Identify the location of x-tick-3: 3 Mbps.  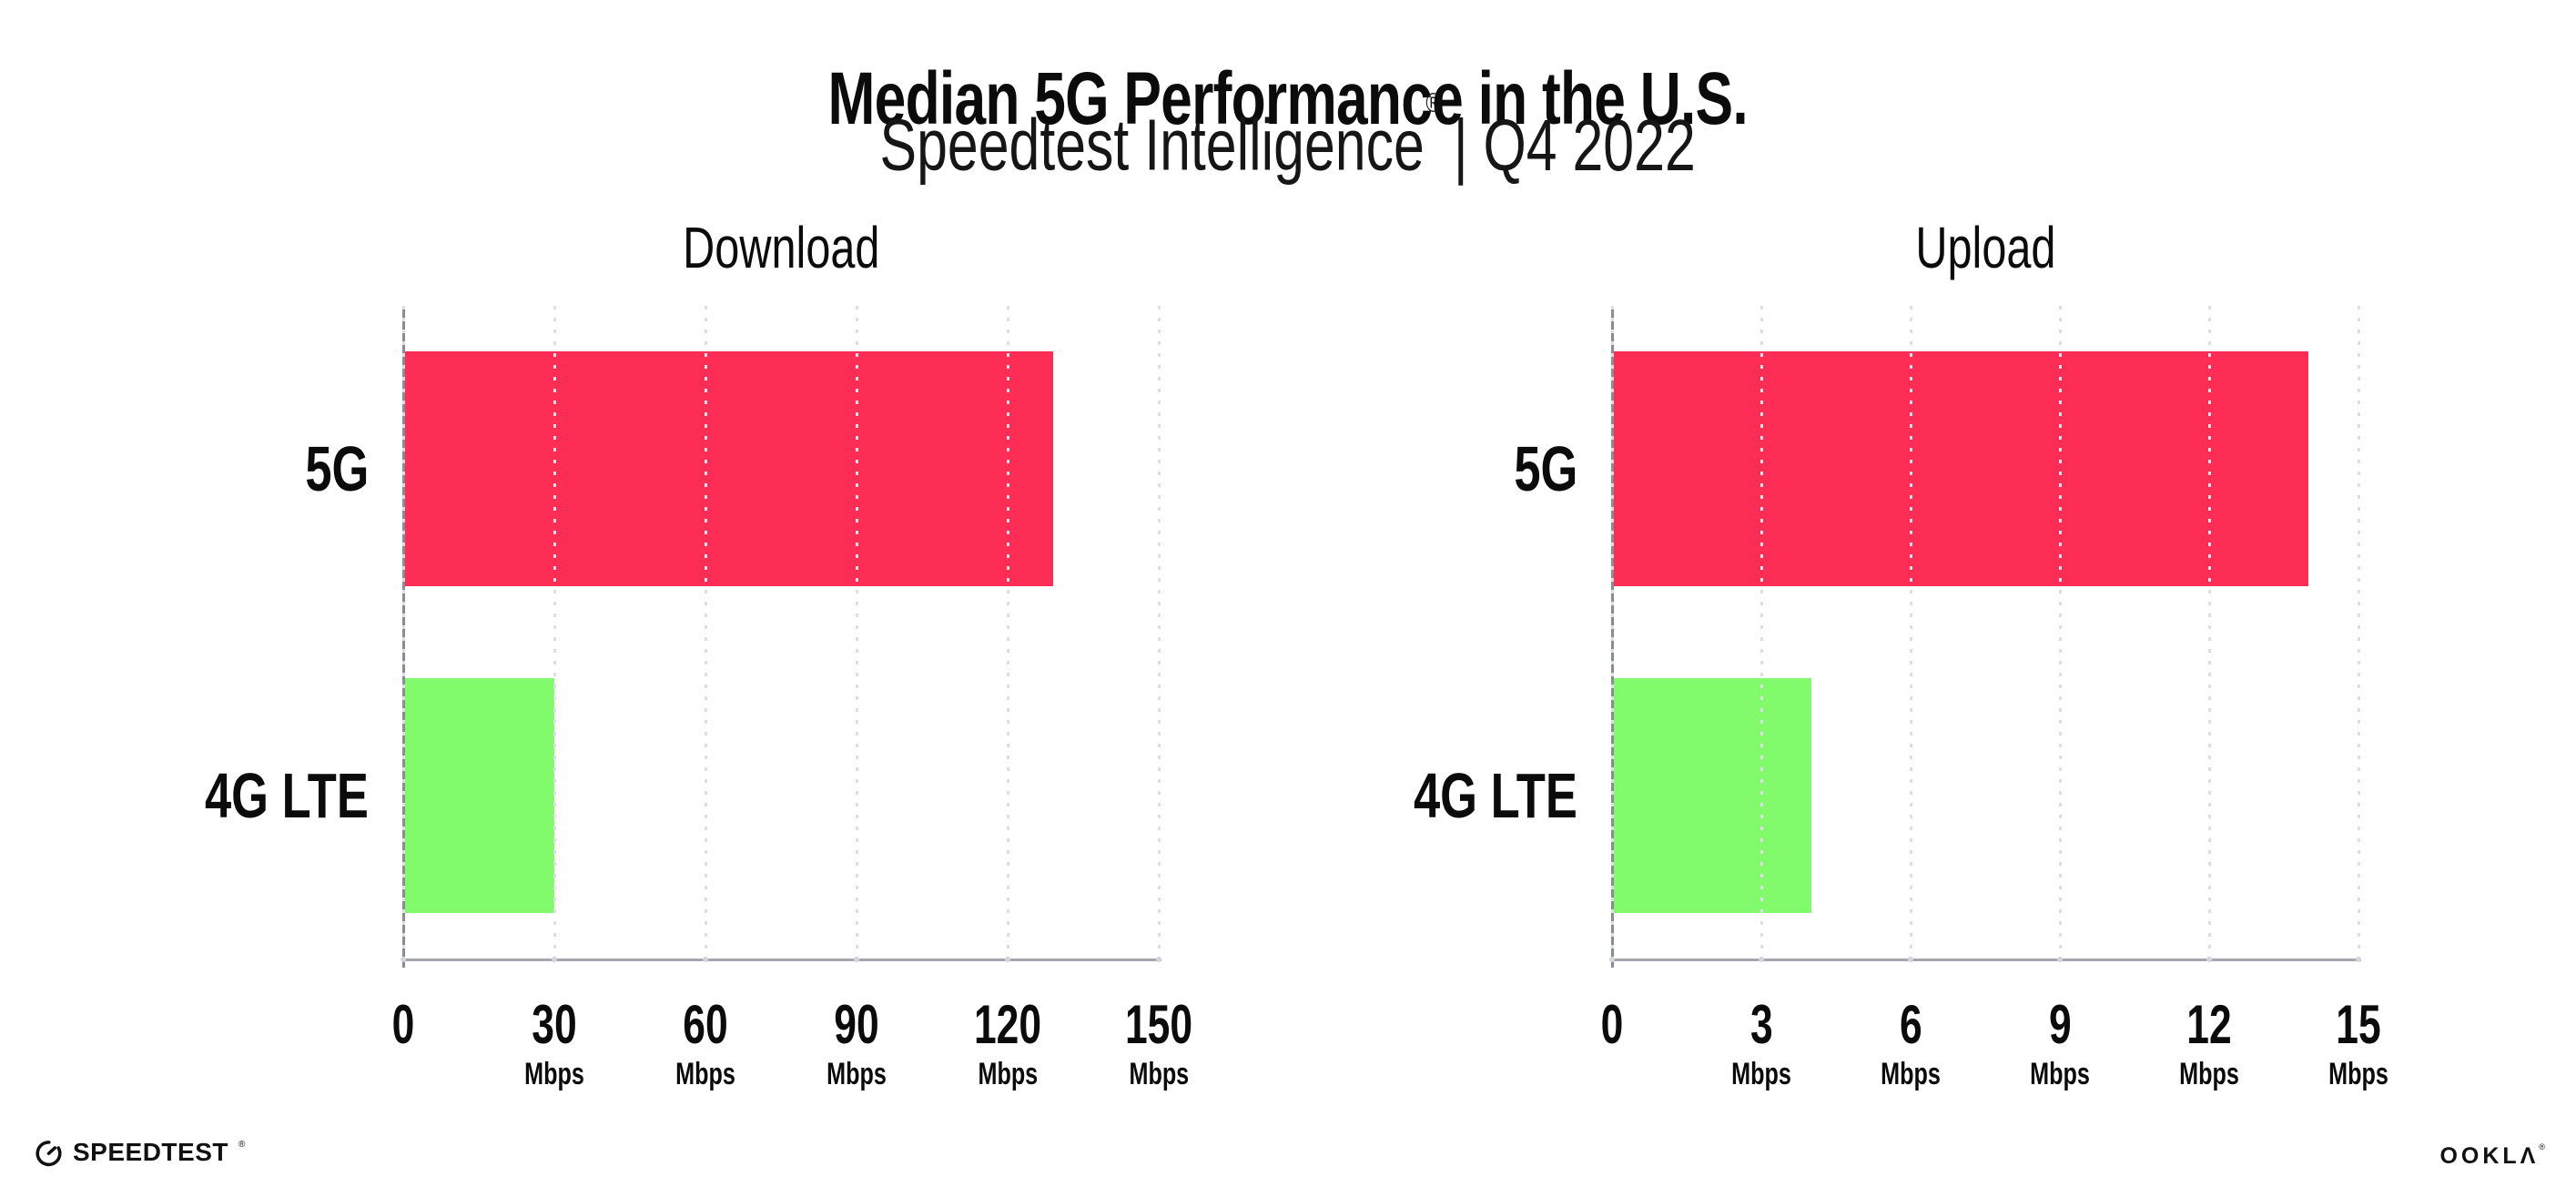
(1761, 1043).